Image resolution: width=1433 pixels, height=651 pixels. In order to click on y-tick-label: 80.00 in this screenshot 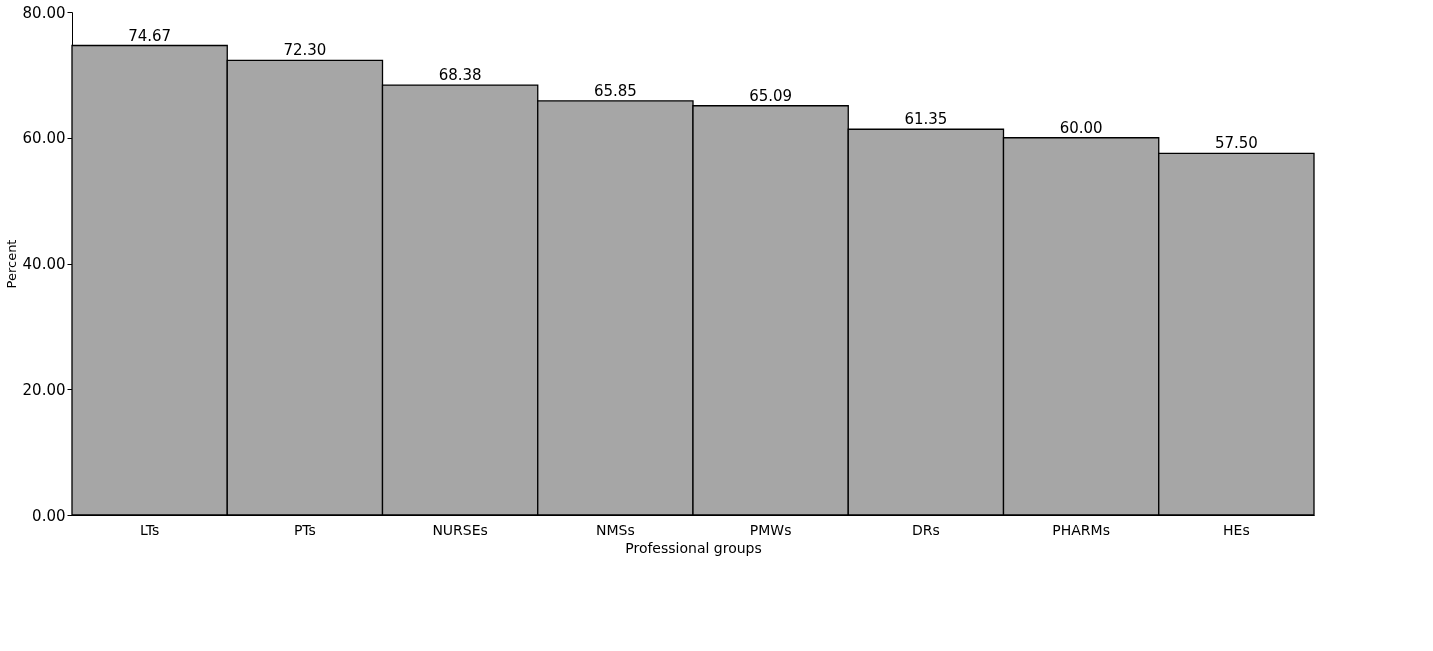, I will do `click(44, 12)`.